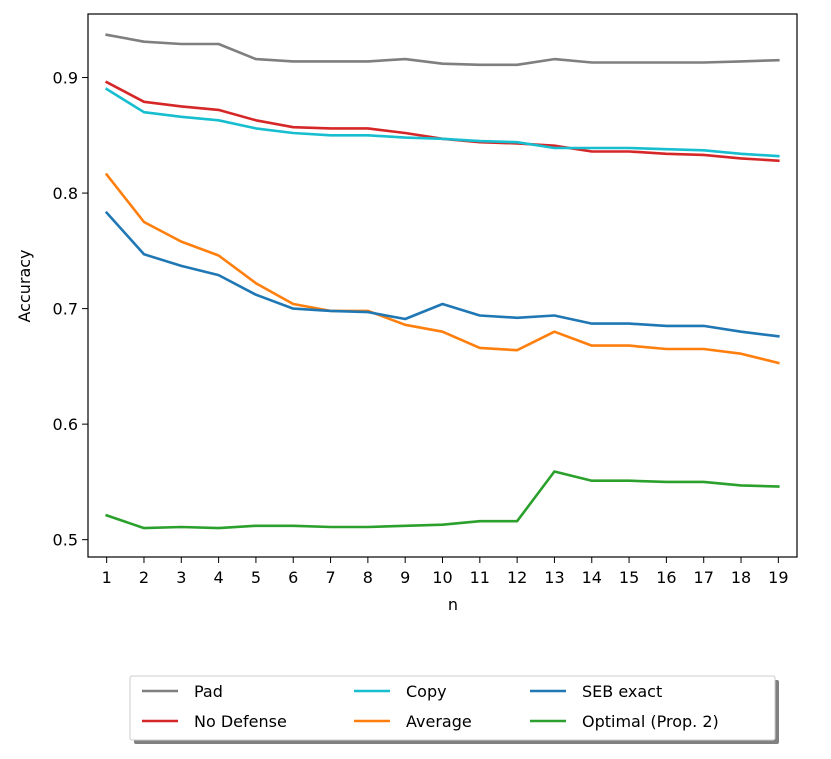 This screenshot has width=831, height=759. I want to click on x-tick-label: 4, so click(219, 577).